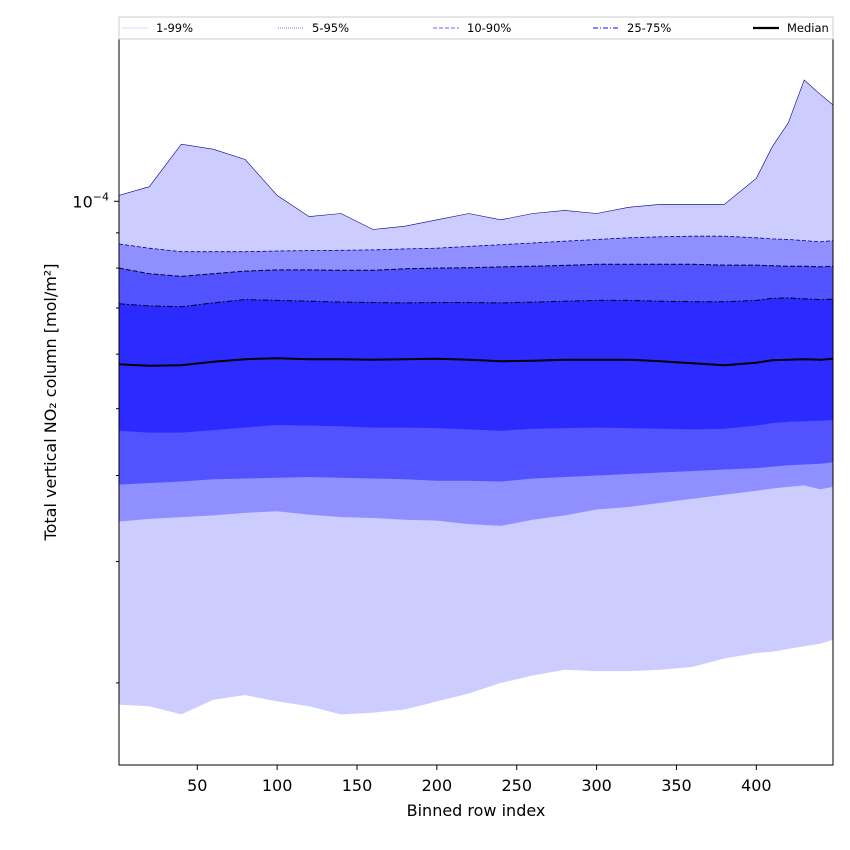 The width and height of the screenshot is (850, 850). Describe the element at coordinates (330, 28) in the screenshot. I see `legend-label: 5-95%` at that location.